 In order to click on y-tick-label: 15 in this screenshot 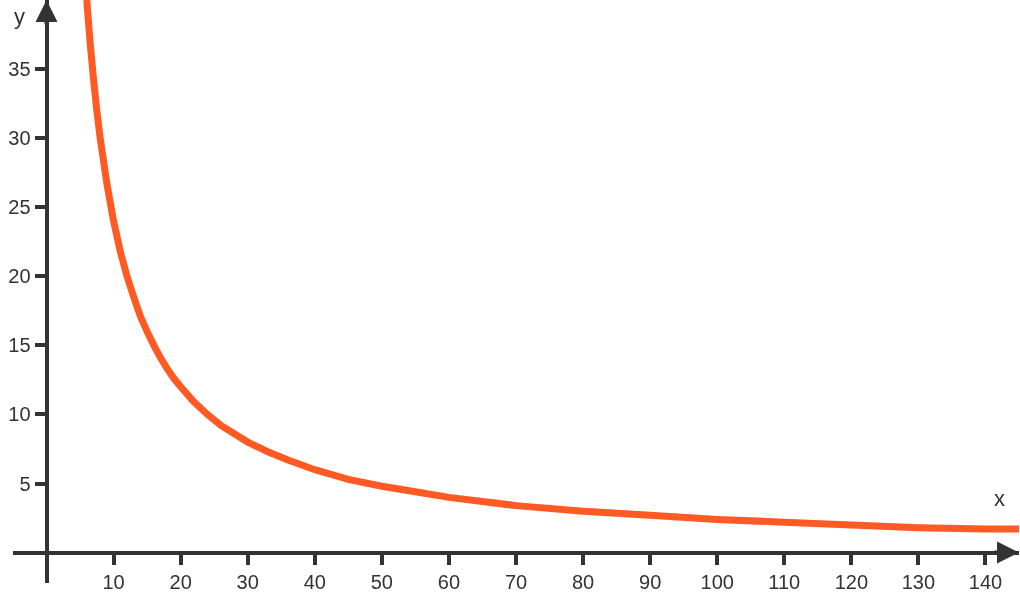, I will do `click(19, 345)`.